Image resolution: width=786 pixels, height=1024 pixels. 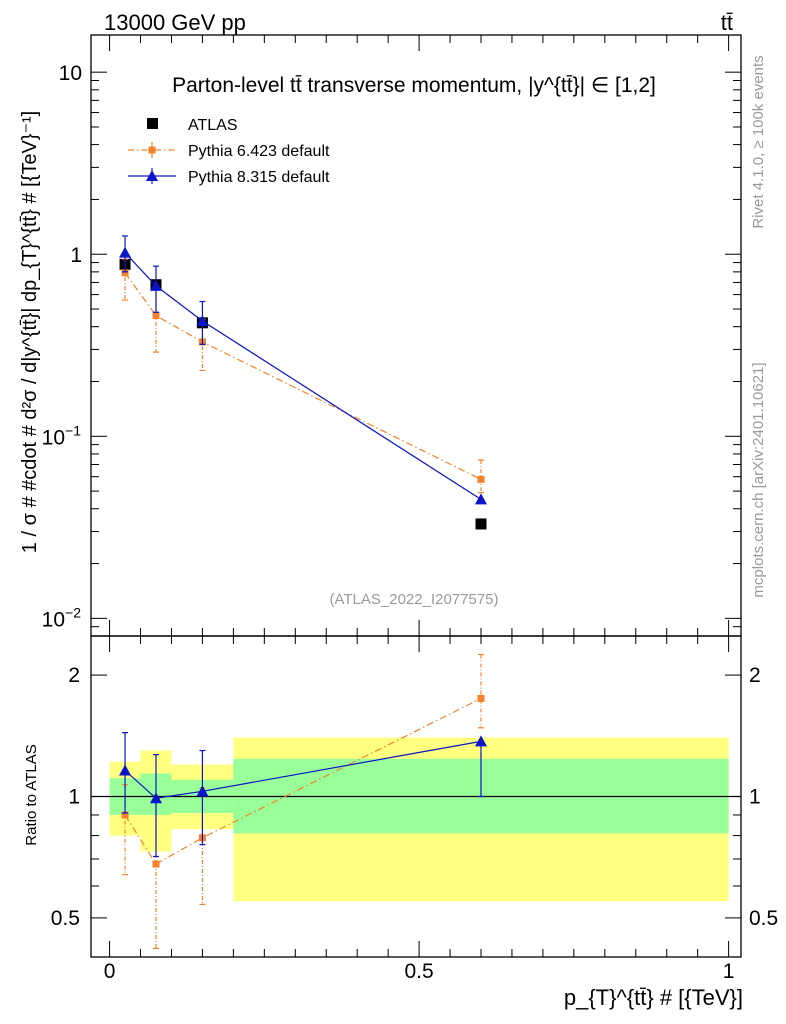 I want to click on ratio-y-tick-label-right: 2, so click(x=755, y=675).